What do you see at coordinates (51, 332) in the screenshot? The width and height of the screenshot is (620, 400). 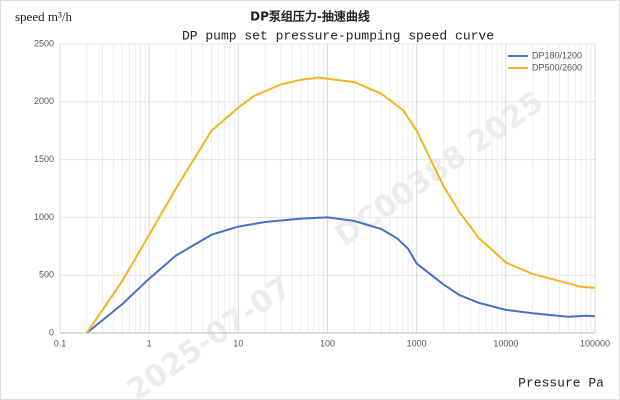 I see `y-tick-label: 0` at bounding box center [51, 332].